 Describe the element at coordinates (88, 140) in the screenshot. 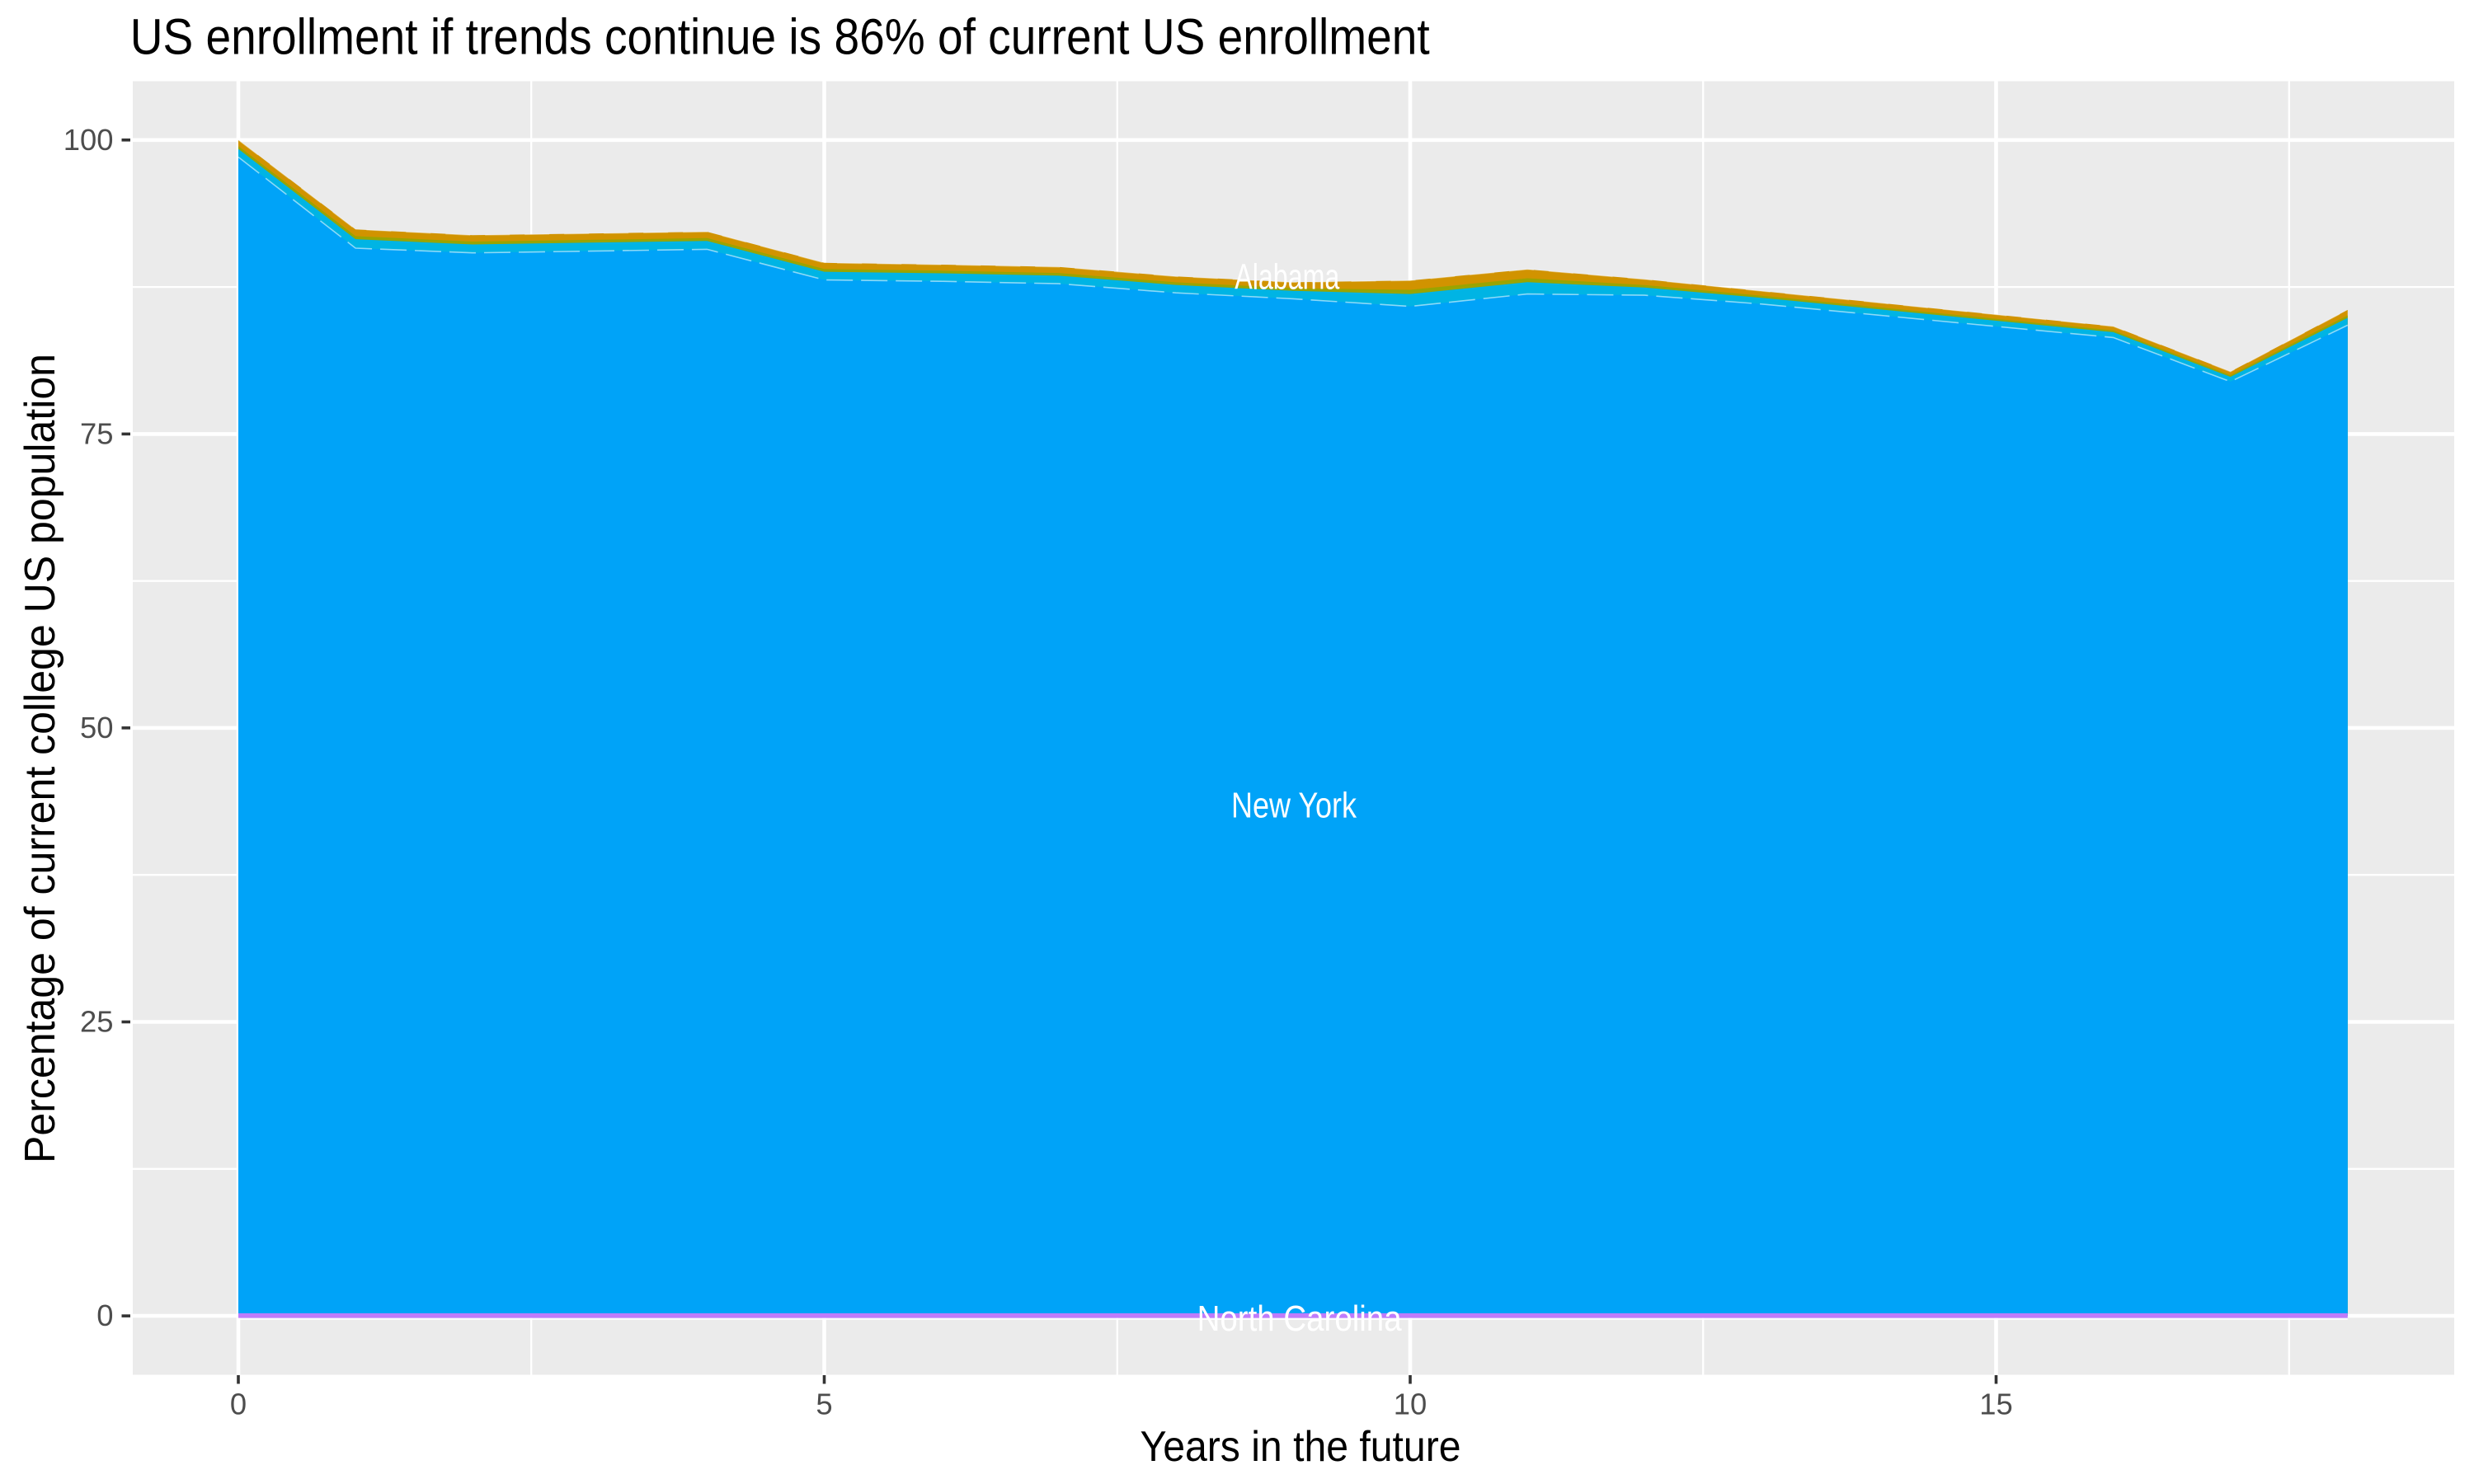

I see `svg-text: 100` at that location.